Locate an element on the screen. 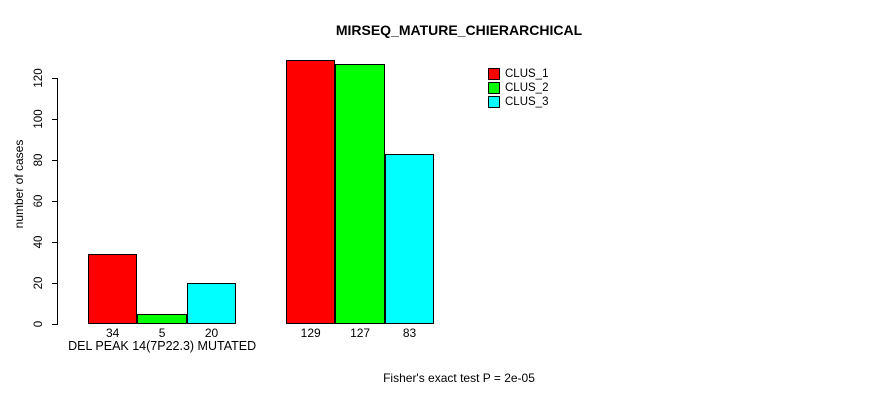  y-tick-label: 20 is located at coordinates (39, 283).